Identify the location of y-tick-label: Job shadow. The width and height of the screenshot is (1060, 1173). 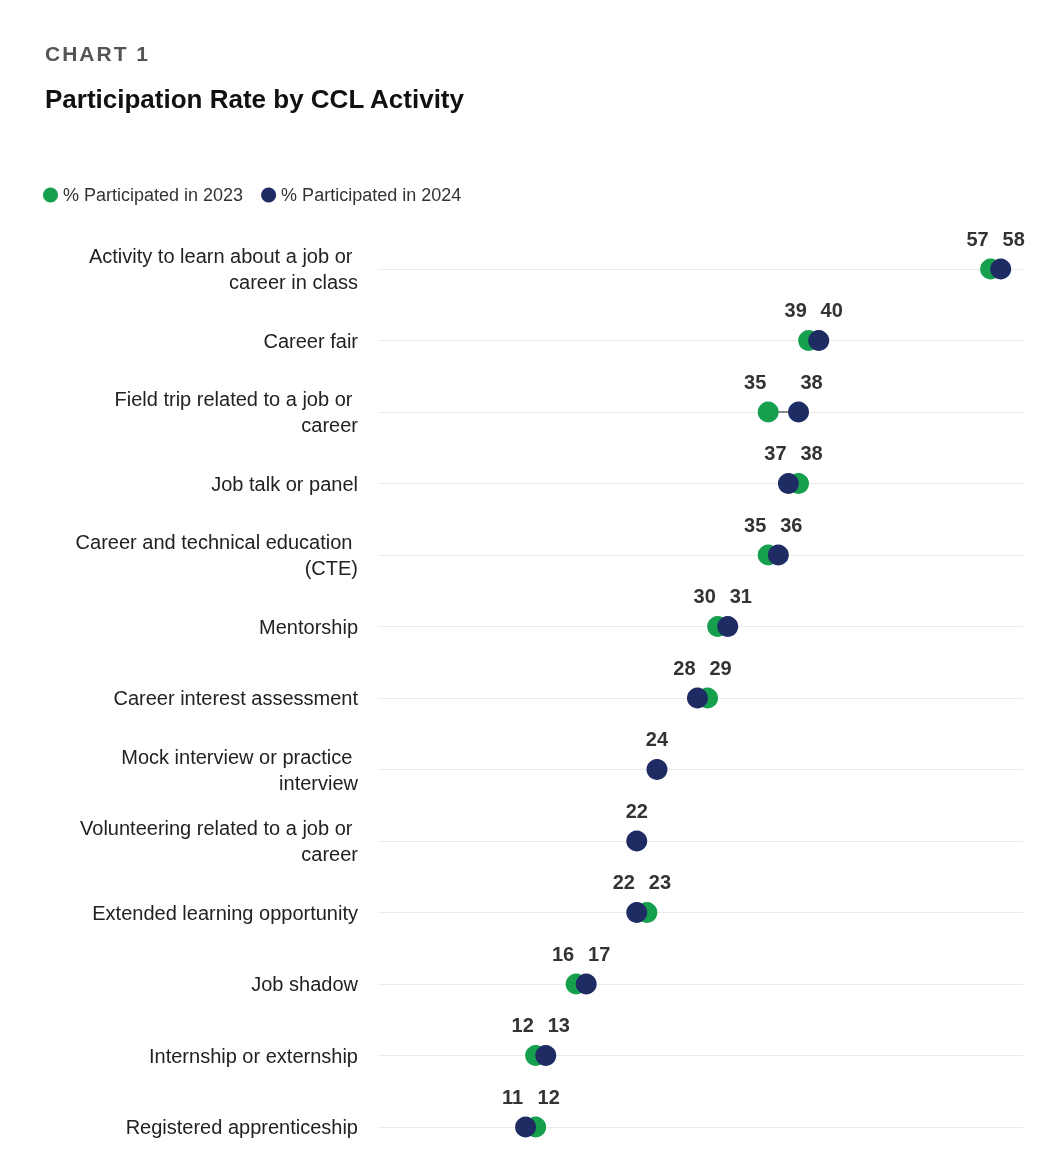
(305, 984).